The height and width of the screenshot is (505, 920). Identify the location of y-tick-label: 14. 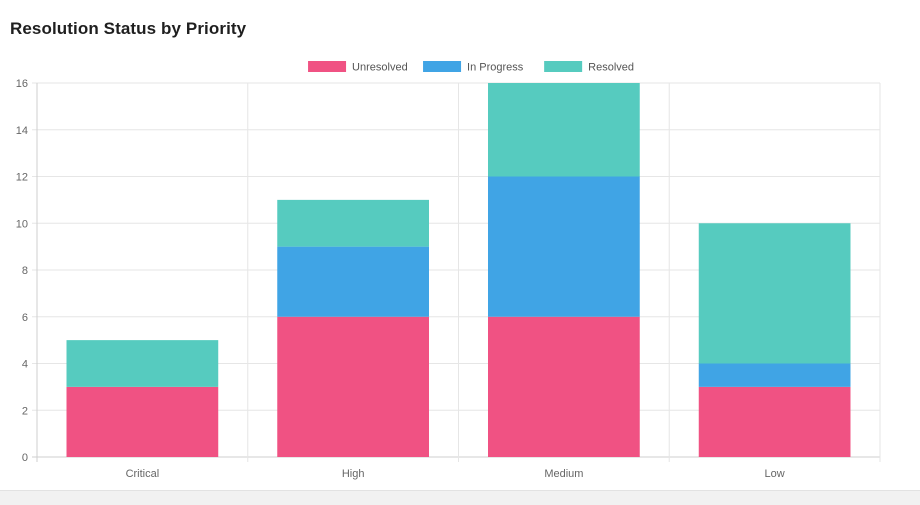
(22, 131).